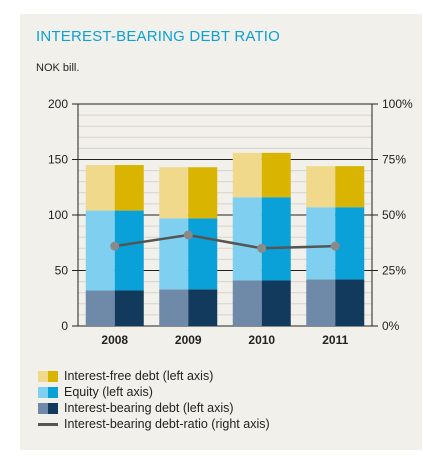  What do you see at coordinates (58, 215) in the screenshot?
I see `left-tick-label: 100` at bounding box center [58, 215].